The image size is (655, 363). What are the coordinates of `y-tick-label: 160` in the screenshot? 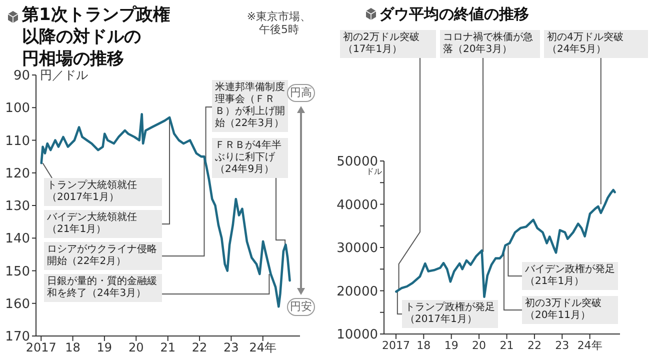 It's located at (17, 304).